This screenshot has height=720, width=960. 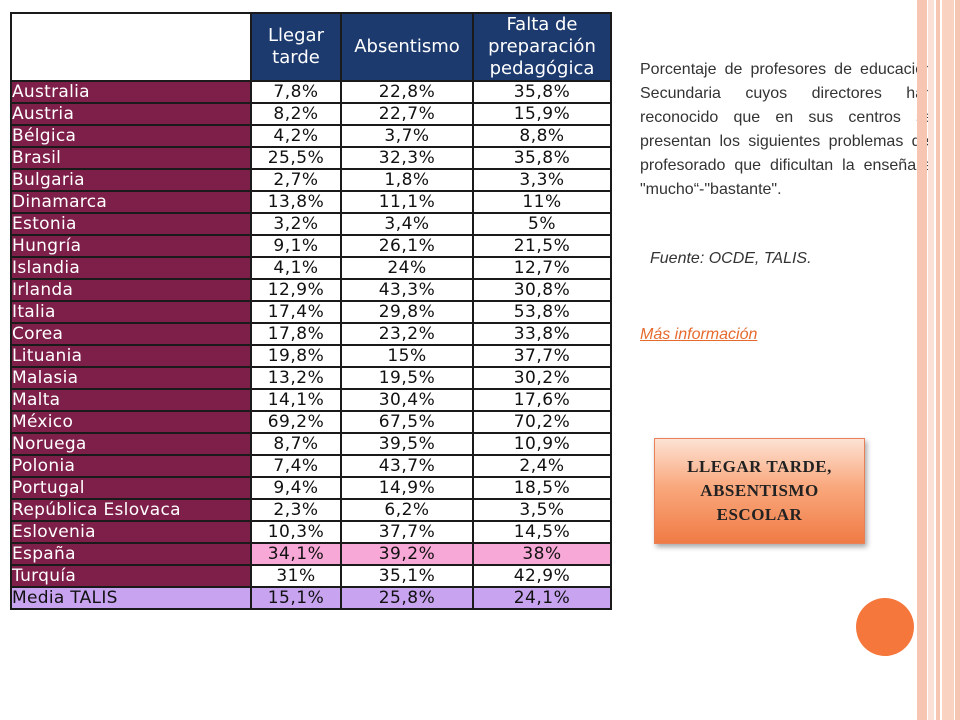 What do you see at coordinates (407, 246) in the screenshot?
I see `absent-value-cell: 26,1%` at bounding box center [407, 246].